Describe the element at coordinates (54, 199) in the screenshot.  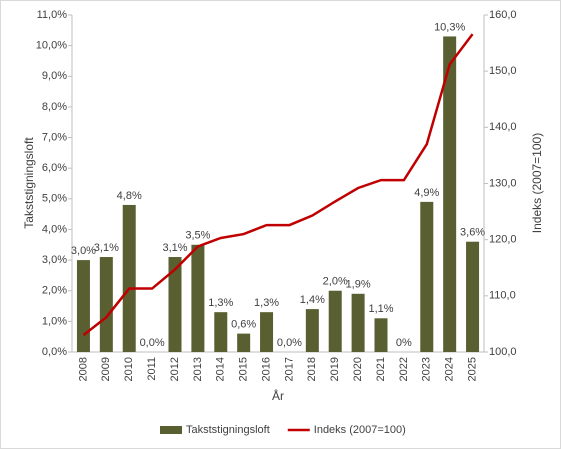
I see `y-tick-label: 5,0%` at that location.